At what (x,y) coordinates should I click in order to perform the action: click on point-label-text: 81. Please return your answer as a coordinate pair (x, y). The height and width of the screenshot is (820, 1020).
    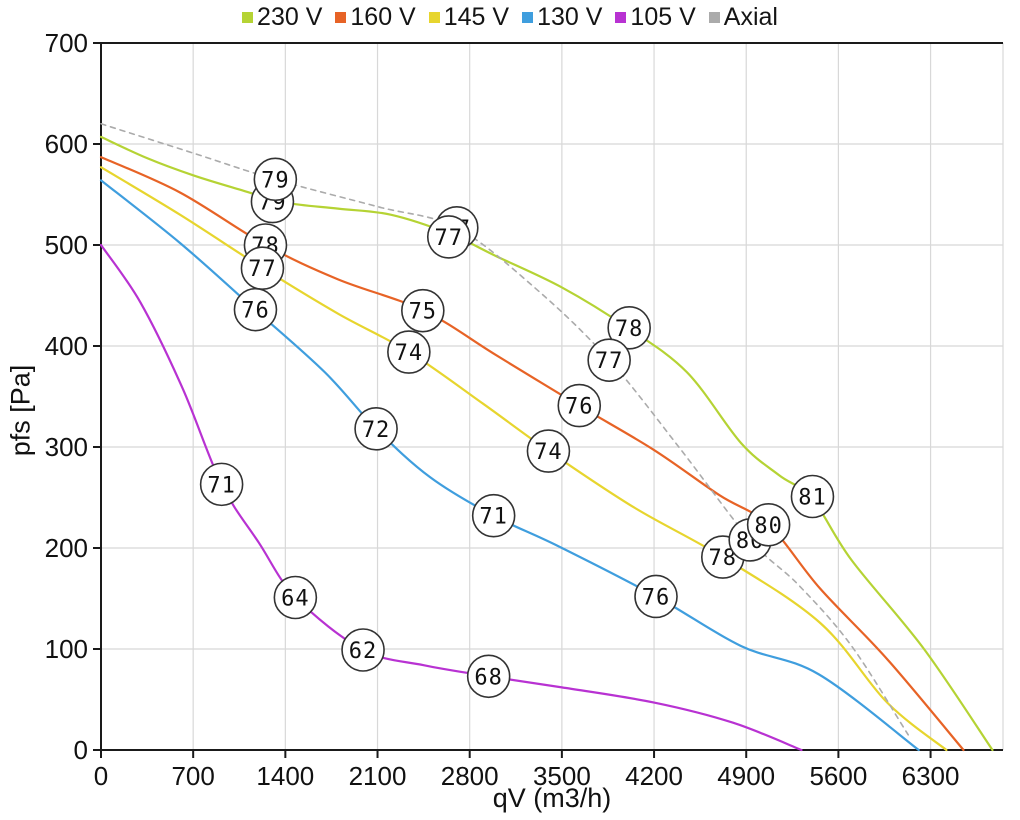
    Looking at the image, I should click on (812, 497).